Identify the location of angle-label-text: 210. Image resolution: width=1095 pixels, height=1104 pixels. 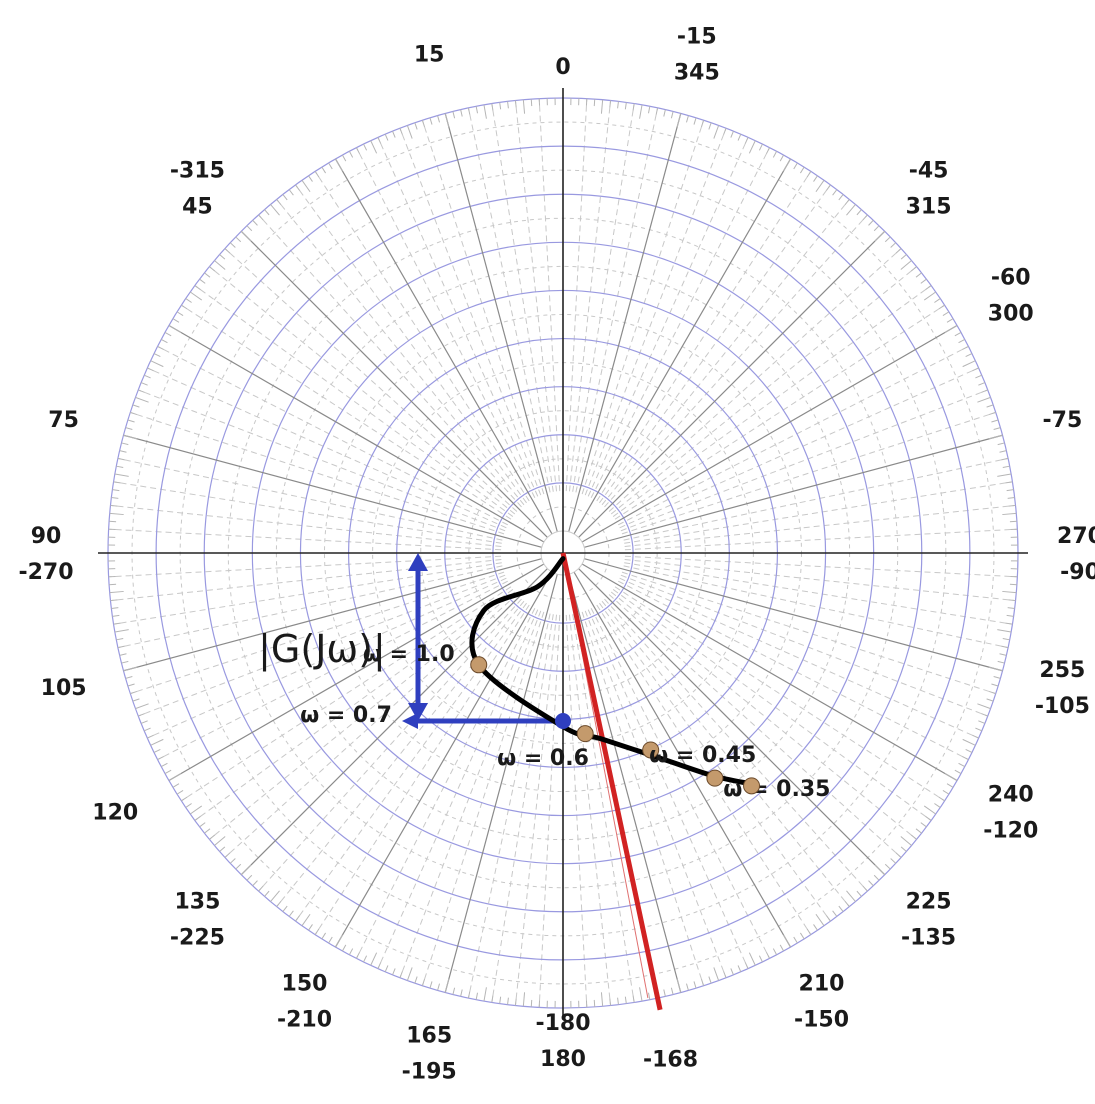
(822, 984).